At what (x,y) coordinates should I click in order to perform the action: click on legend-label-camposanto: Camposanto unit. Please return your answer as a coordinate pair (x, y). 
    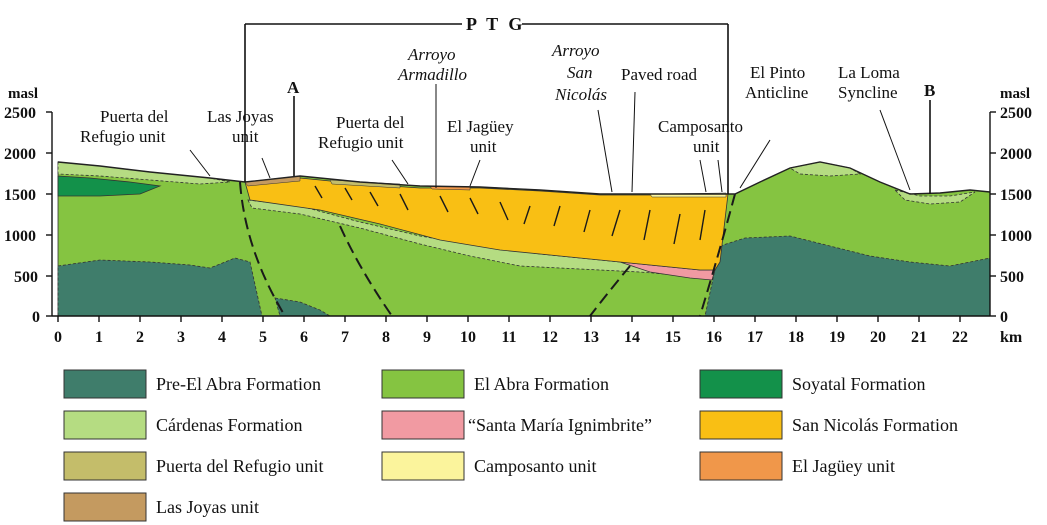
    Looking at the image, I should click on (535, 466).